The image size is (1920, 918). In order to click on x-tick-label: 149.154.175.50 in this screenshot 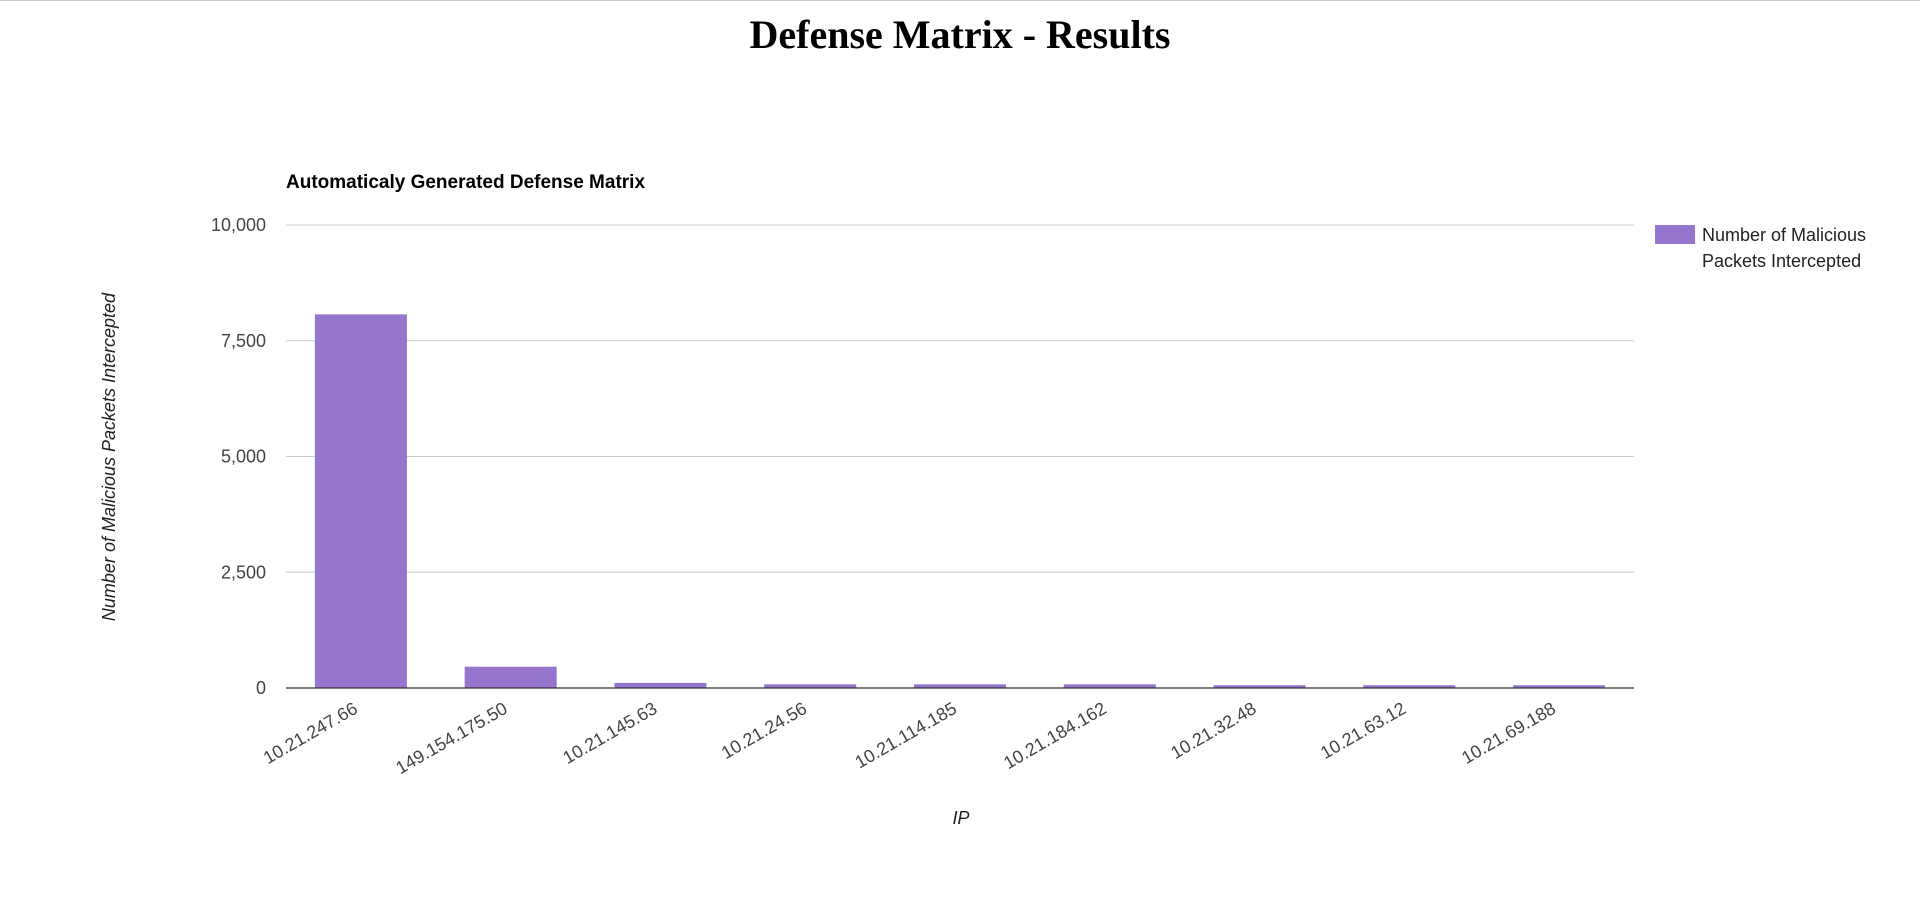, I will do `click(451, 738)`.